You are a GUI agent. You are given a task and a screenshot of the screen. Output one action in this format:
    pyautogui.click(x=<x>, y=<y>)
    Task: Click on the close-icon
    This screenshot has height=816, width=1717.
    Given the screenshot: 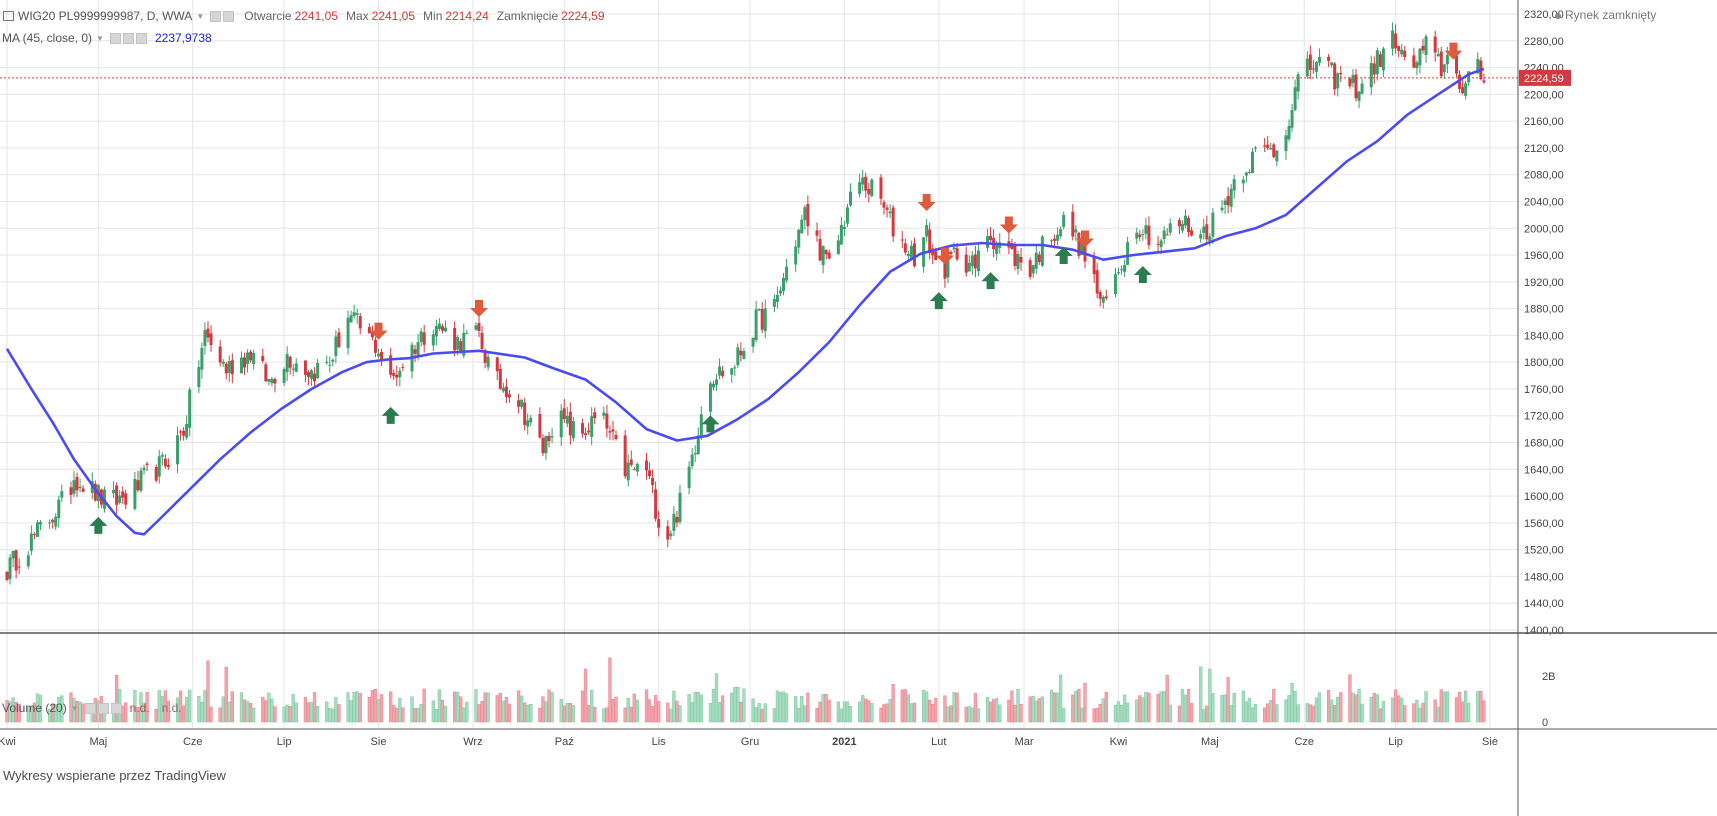 What is the action you would take?
    pyautogui.click(x=116, y=708)
    